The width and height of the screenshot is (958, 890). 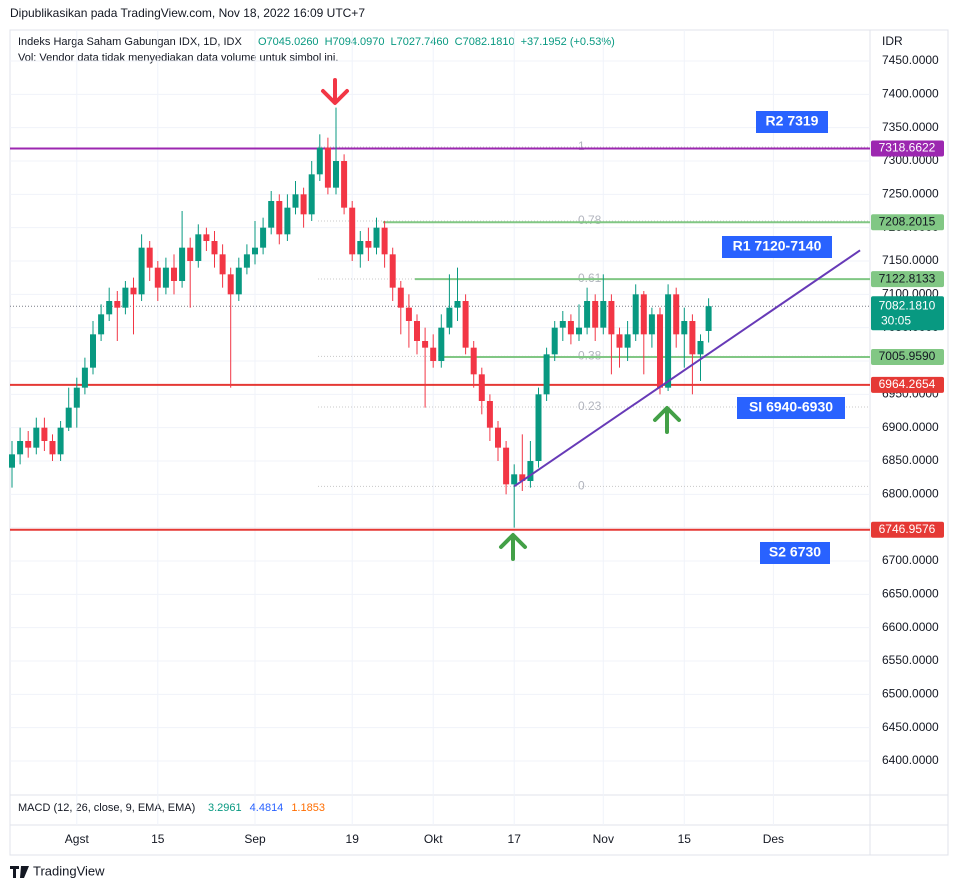 What do you see at coordinates (910, 560) in the screenshot?
I see `y-tick-label: 6700.0000` at bounding box center [910, 560].